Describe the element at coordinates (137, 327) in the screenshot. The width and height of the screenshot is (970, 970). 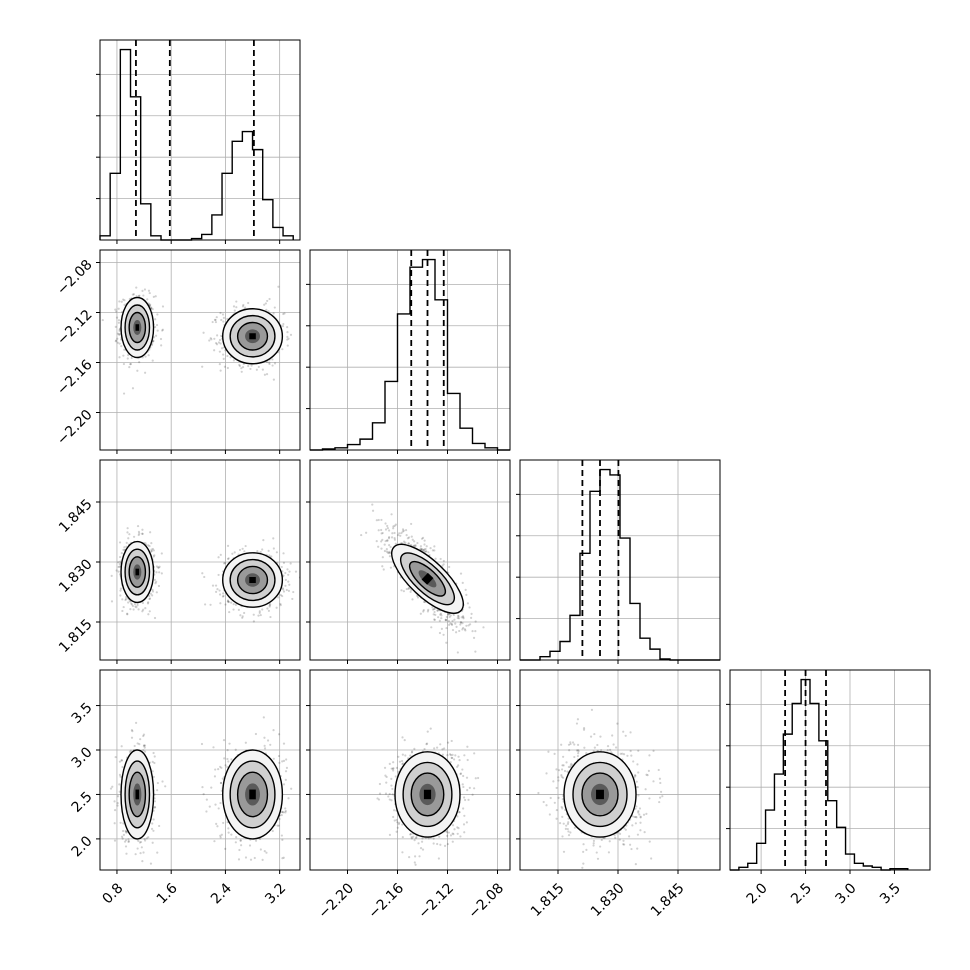
I see `density-peak` at that location.